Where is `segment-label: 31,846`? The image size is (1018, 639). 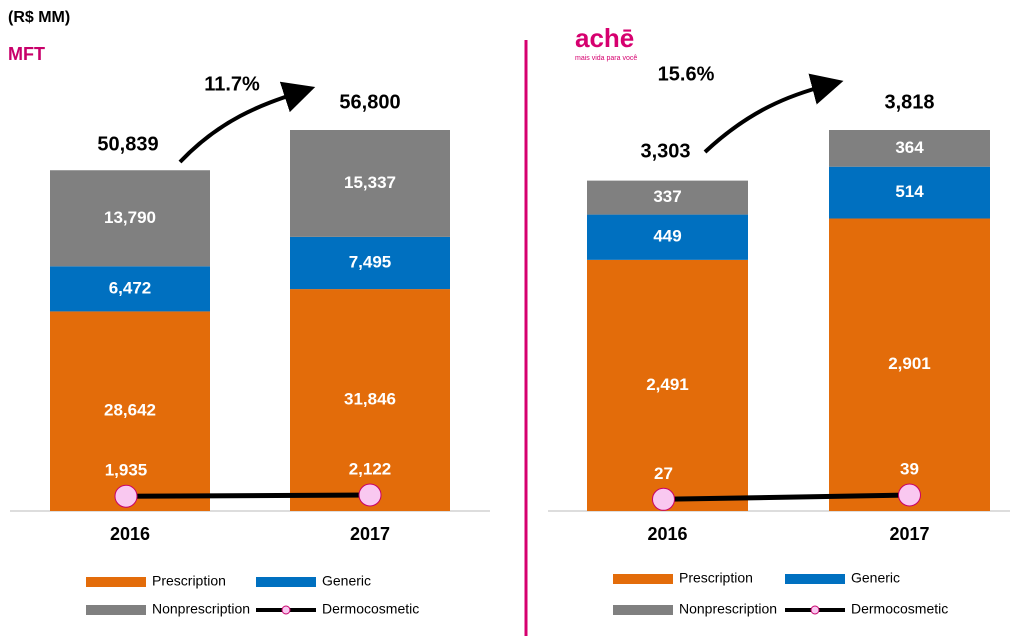
segment-label: 31,846 is located at coordinates (370, 399).